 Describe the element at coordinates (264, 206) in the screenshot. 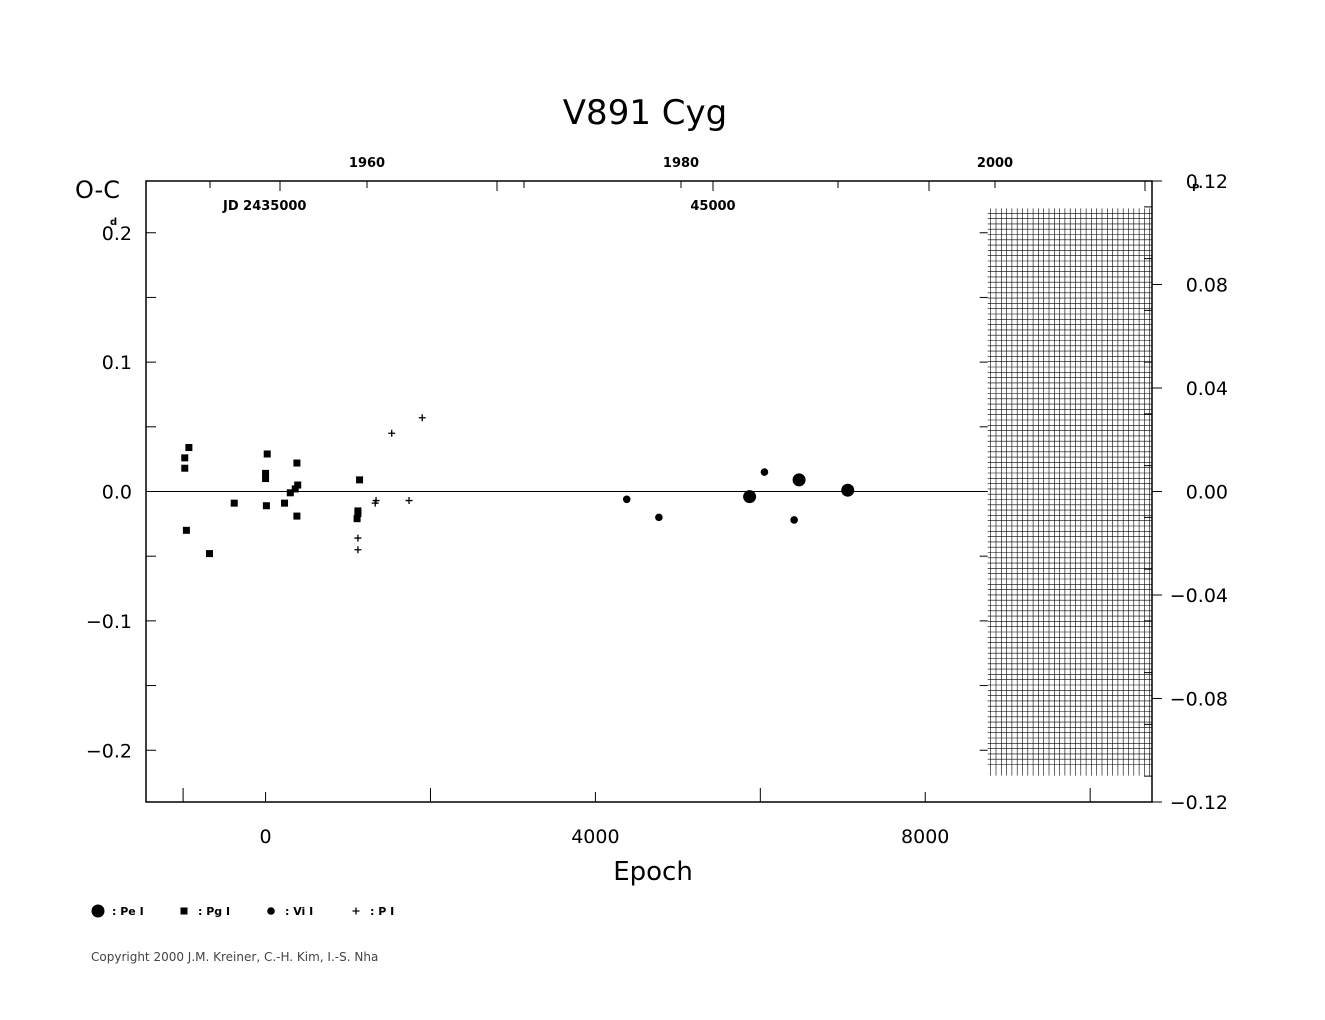

I see `jd-label: JD 2435000` at that location.